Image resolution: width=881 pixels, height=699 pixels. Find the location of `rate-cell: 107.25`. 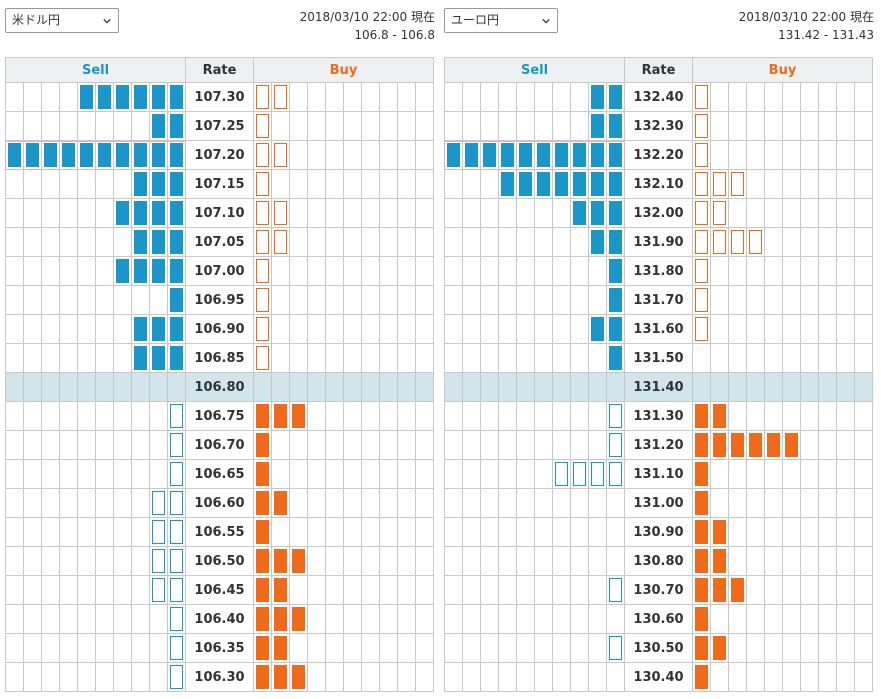

rate-cell: 107.25 is located at coordinates (219, 126).